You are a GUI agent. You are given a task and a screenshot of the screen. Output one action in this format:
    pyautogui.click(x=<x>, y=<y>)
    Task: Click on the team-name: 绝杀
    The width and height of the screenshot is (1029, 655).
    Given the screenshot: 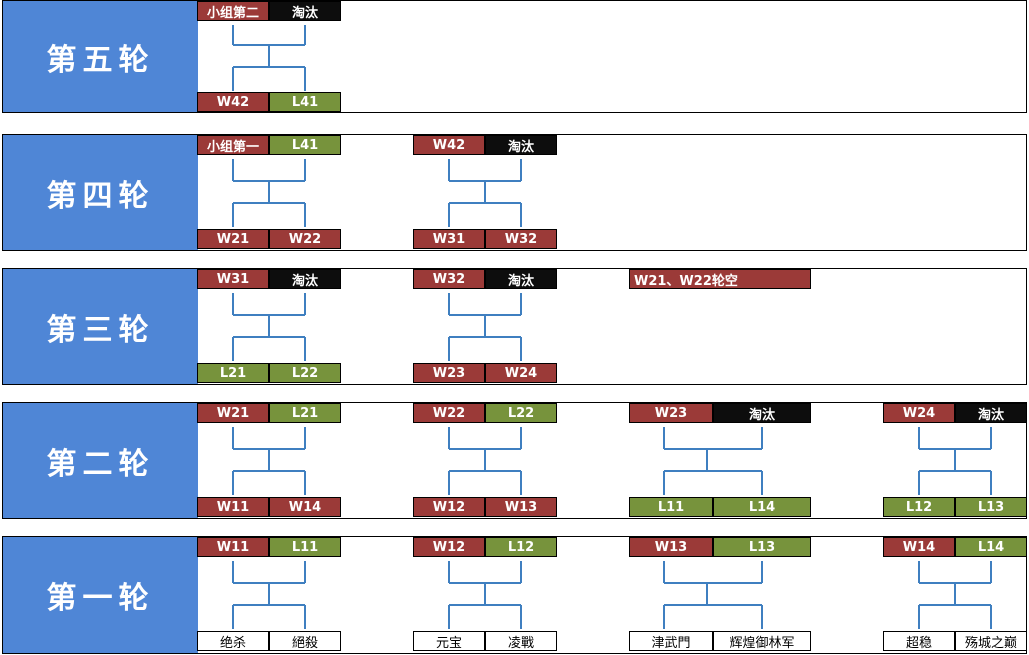 What is the action you would take?
    pyautogui.click(x=233, y=641)
    